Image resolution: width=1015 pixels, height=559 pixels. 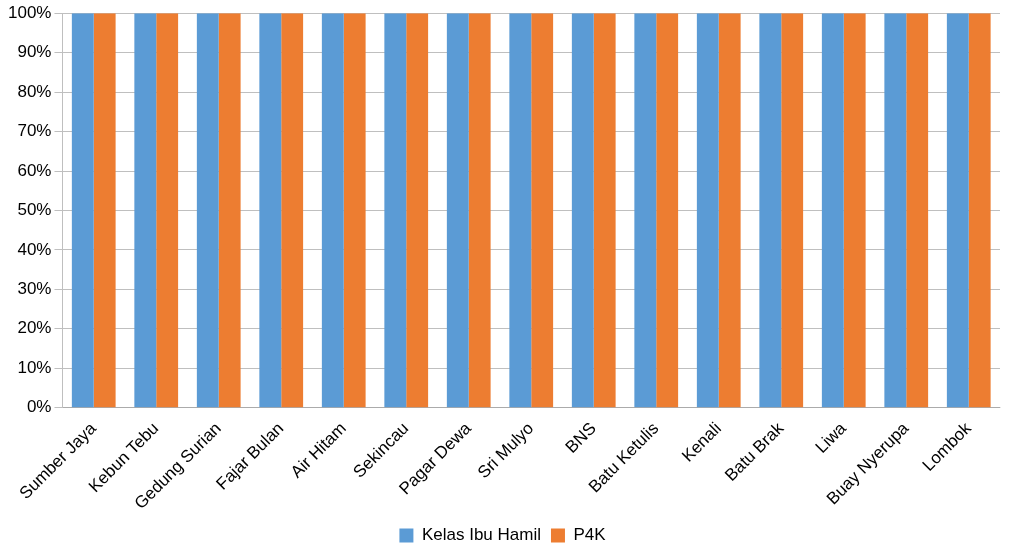 I want to click on y-tick-label: 30%, so click(x=34, y=289).